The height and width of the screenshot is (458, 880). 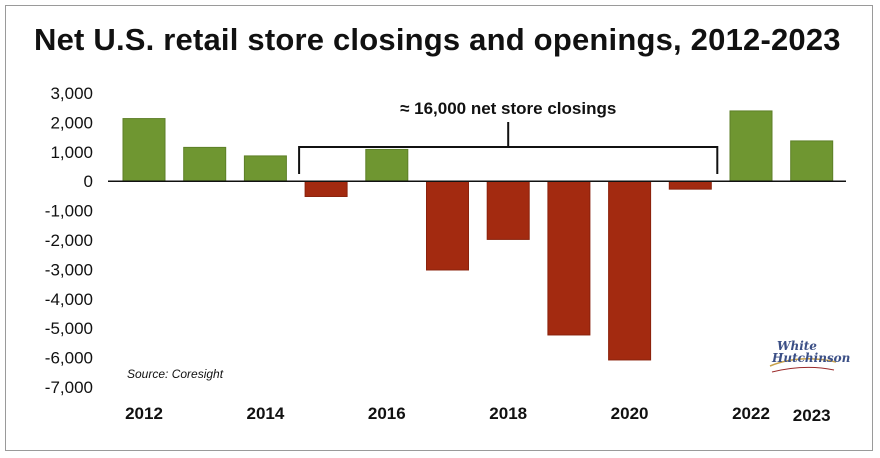 What do you see at coordinates (569, 258) in the screenshot?
I see `bar-2019` at bounding box center [569, 258].